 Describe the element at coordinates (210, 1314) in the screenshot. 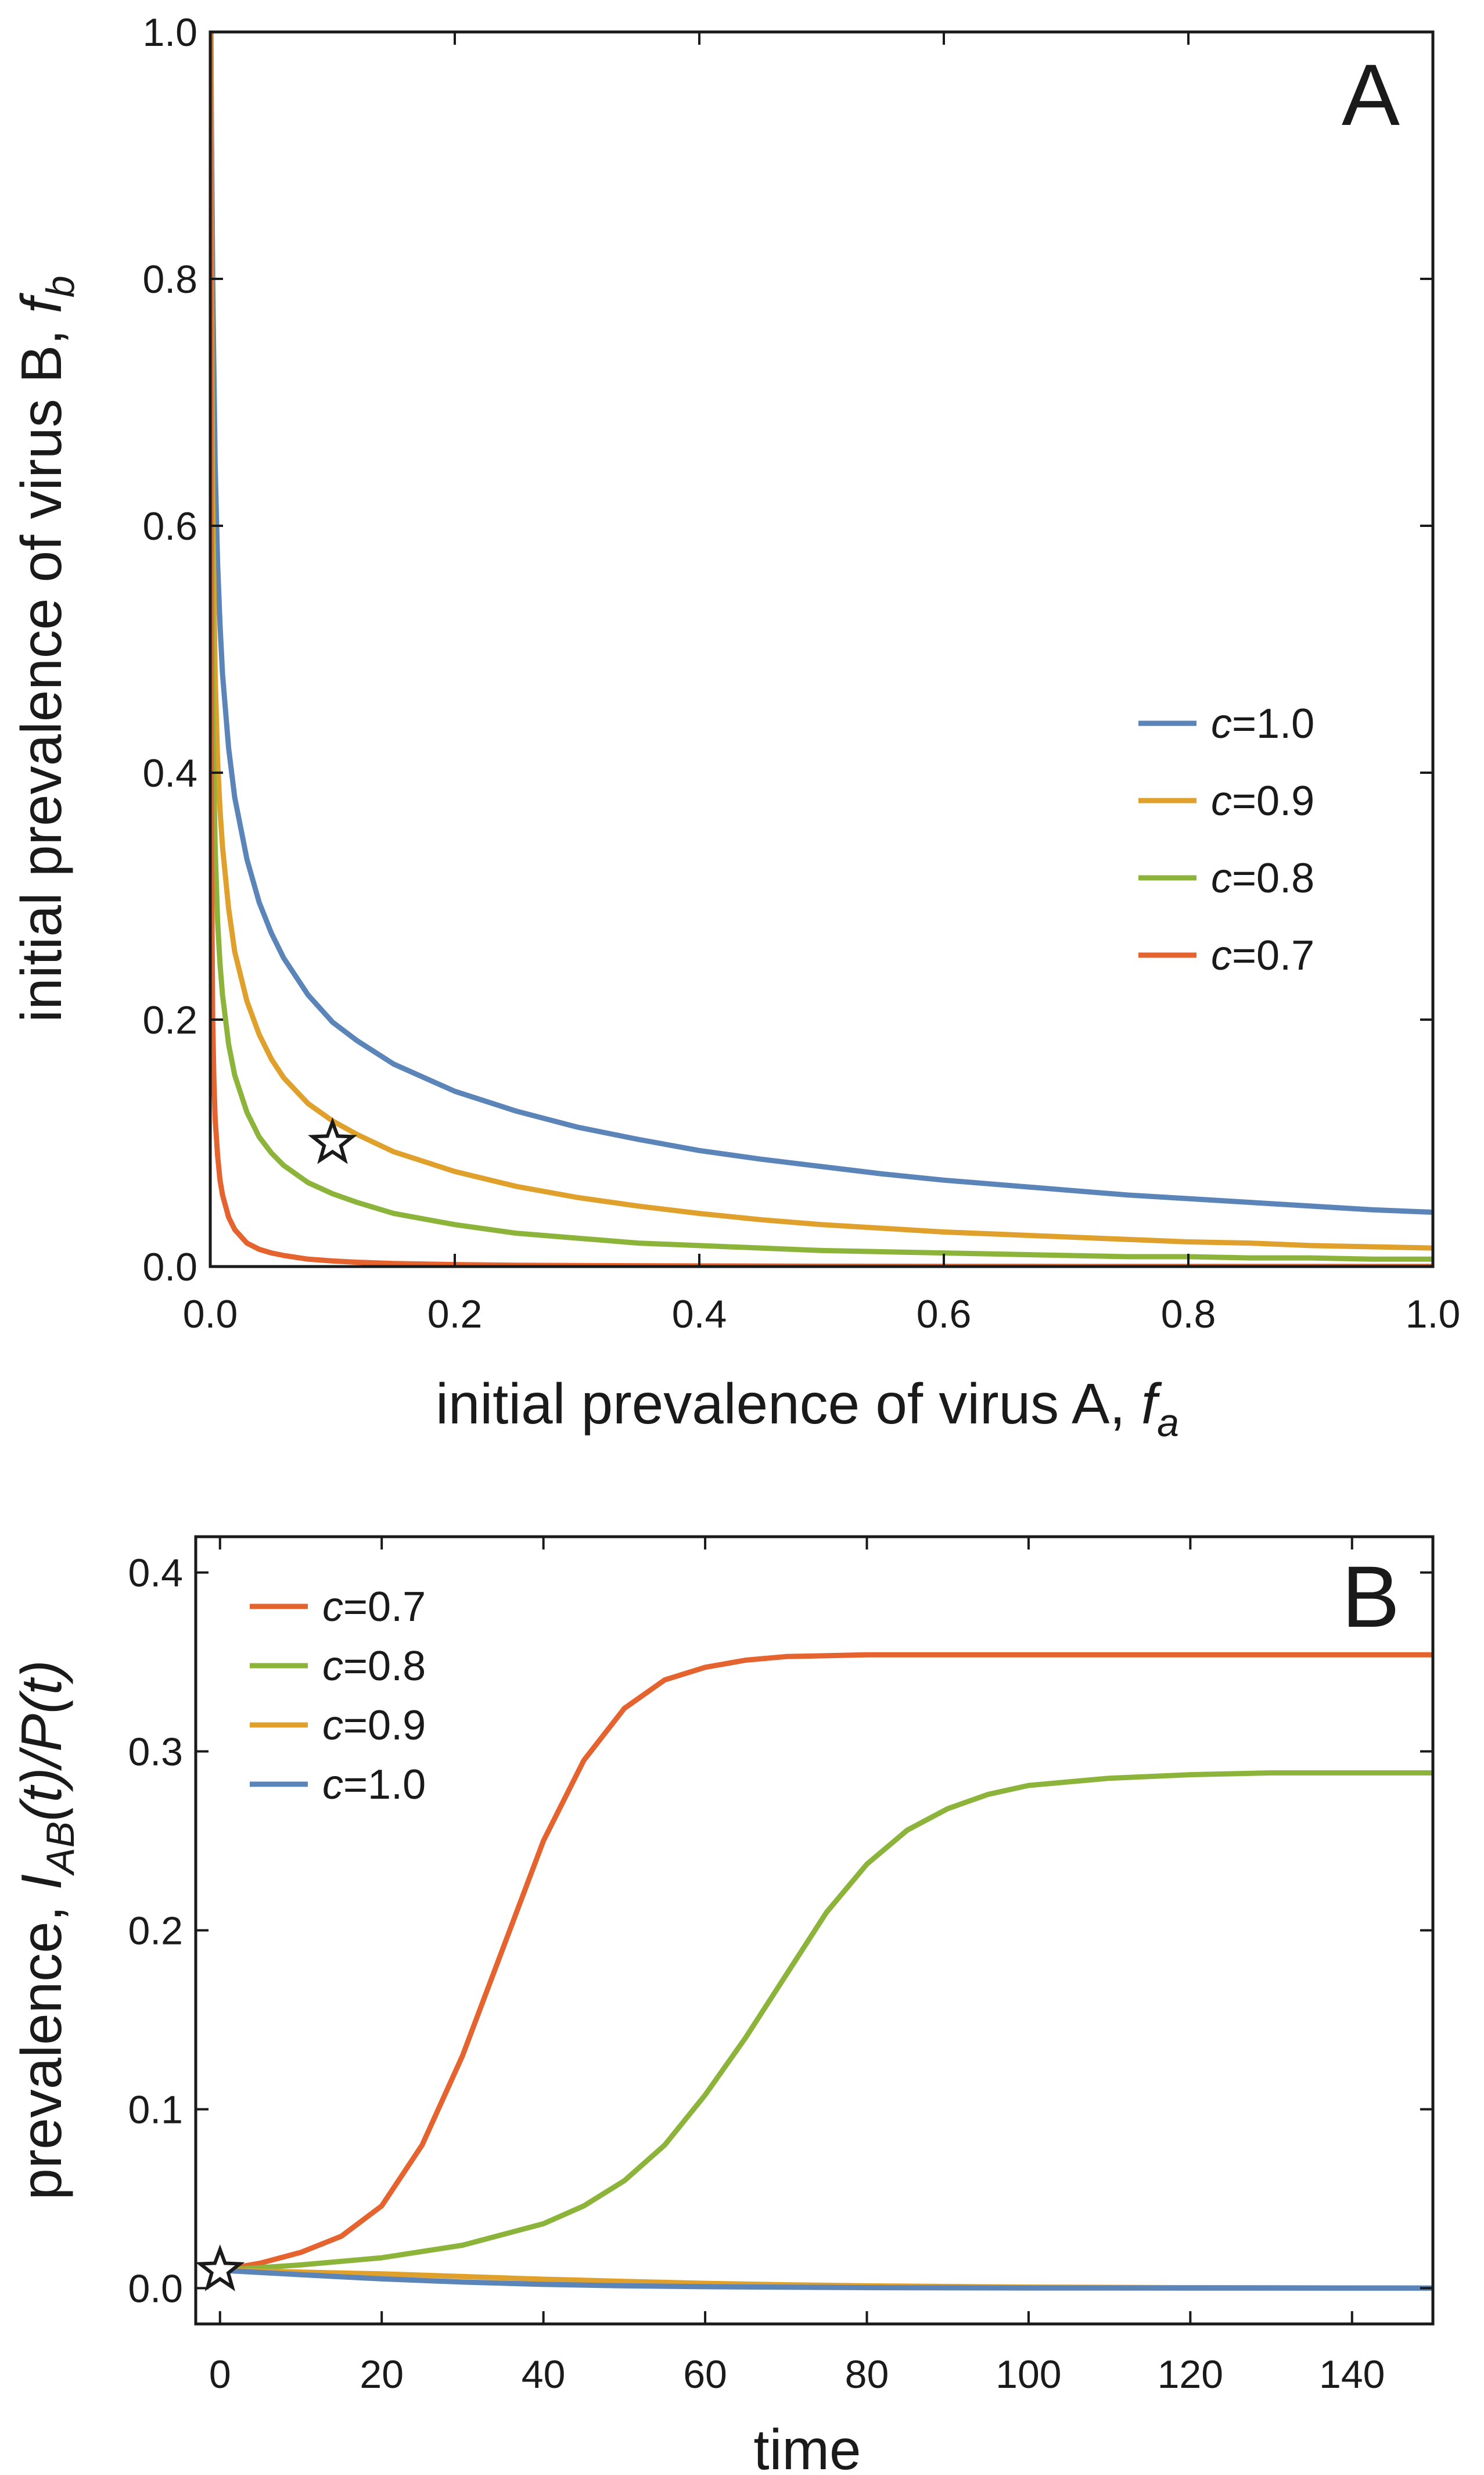

I see `x-tick-label: 0.0` at that location.